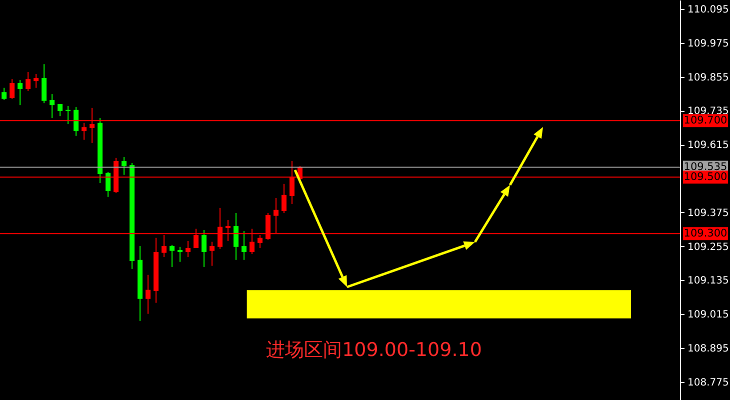 The height and width of the screenshot is (400, 730). What do you see at coordinates (706, 120) in the screenshot?
I see `ref-line-label: 109.700` at bounding box center [706, 120].